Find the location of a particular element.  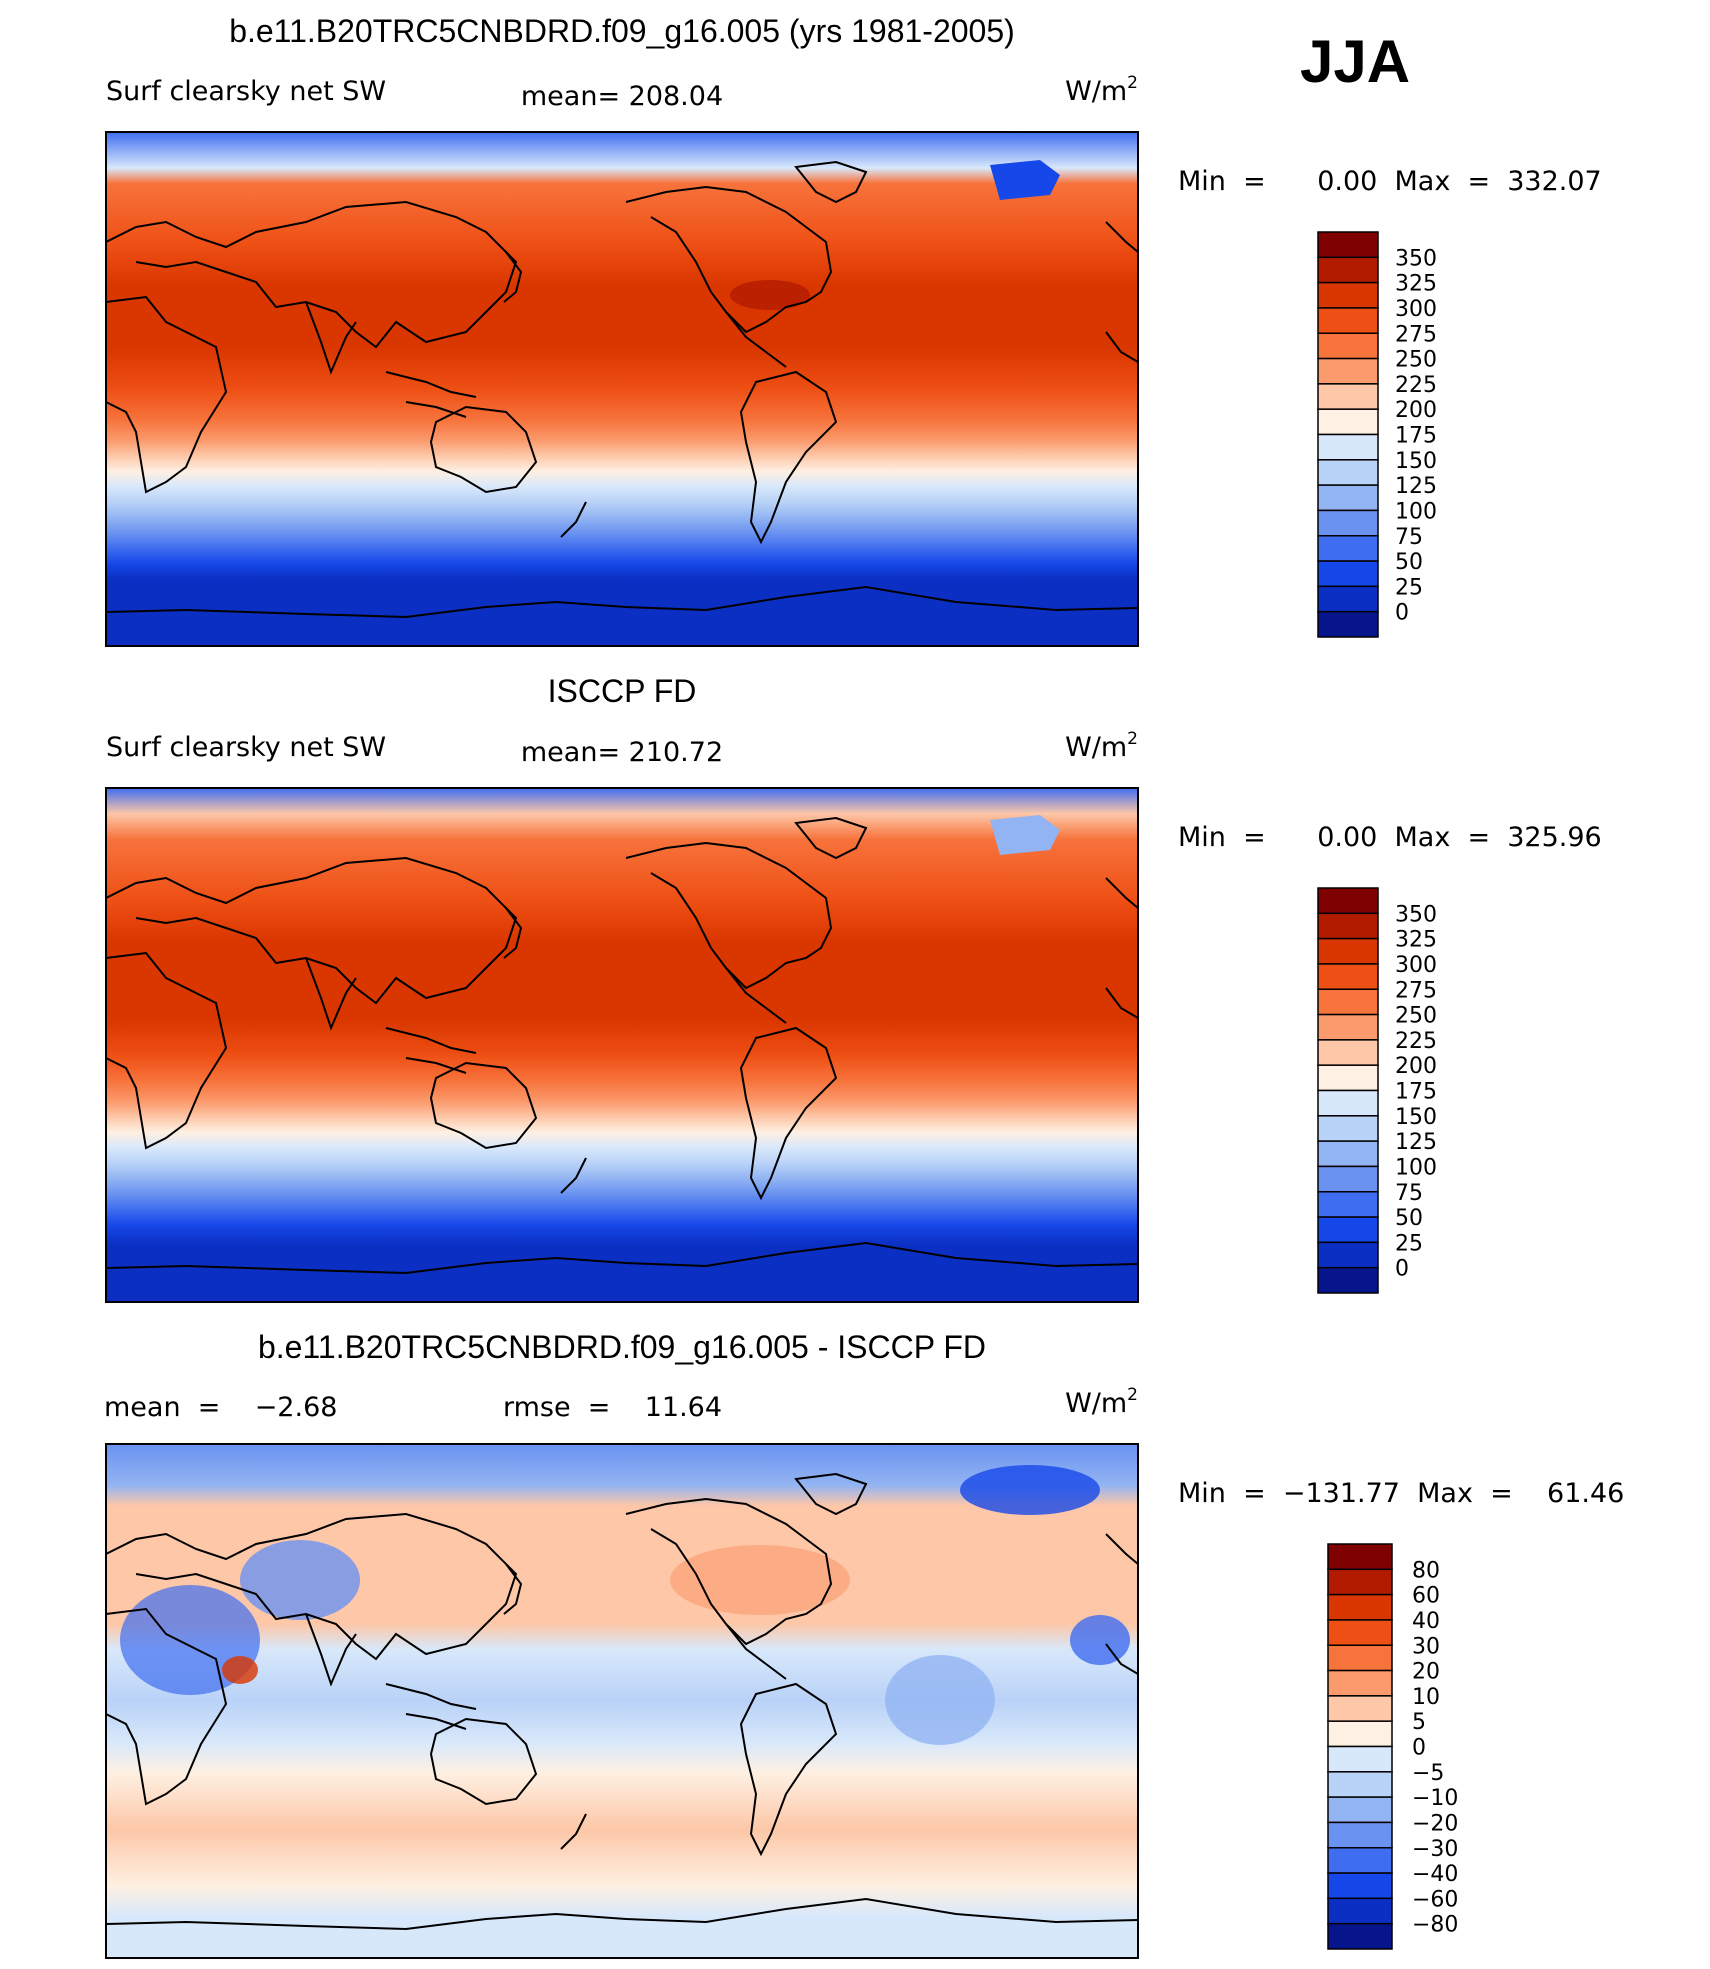

panel-3-minmax: Min = −131.77 Max = 61.46 is located at coordinates (1401, 1493).